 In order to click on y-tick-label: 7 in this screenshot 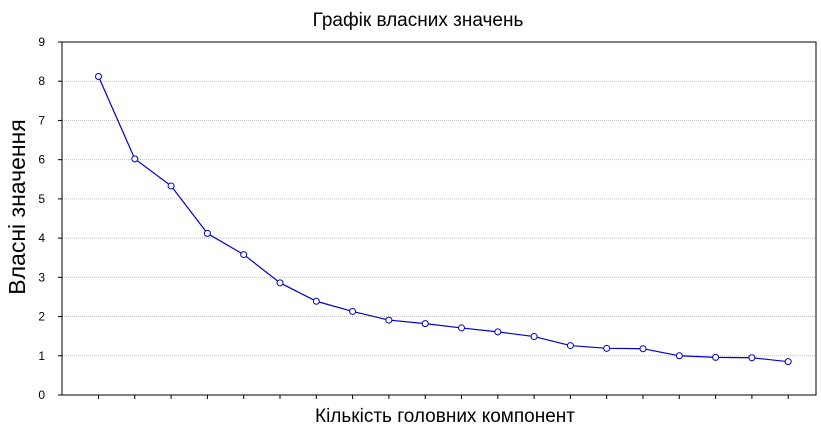, I will do `click(41, 120)`.